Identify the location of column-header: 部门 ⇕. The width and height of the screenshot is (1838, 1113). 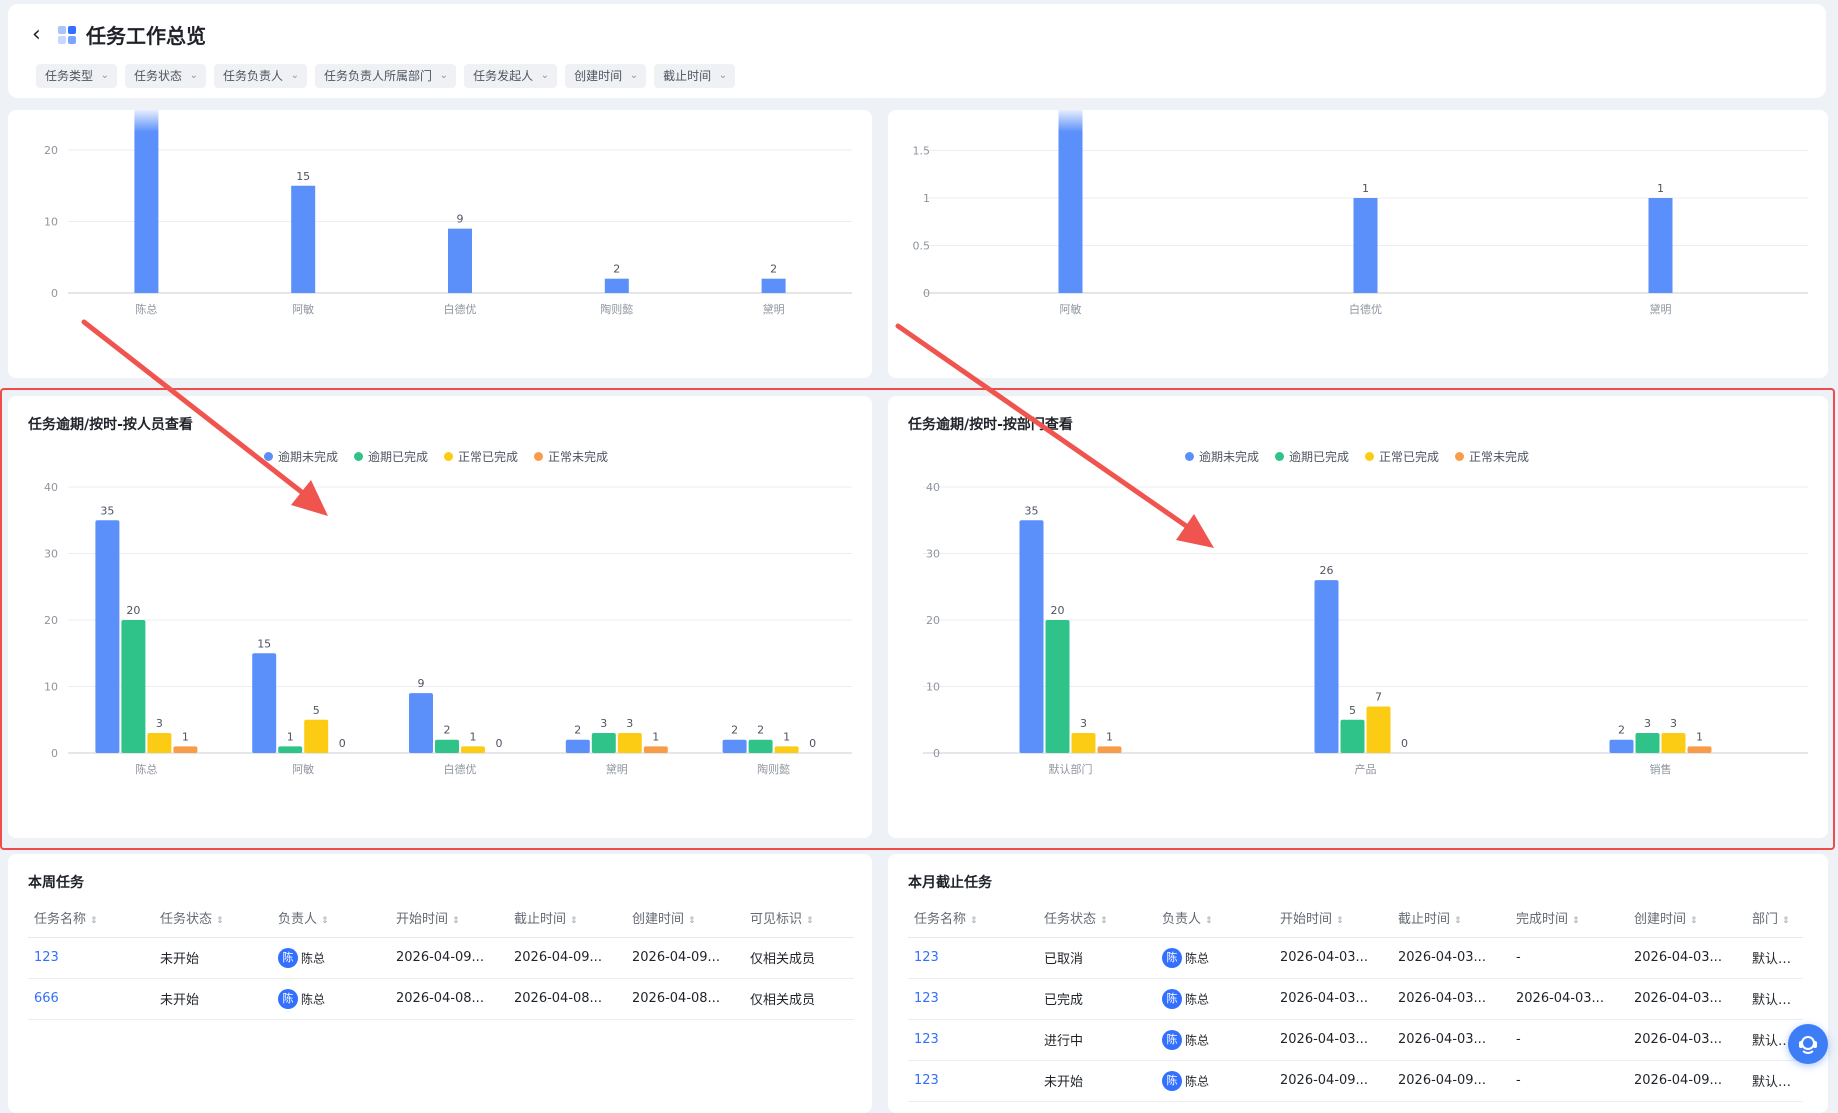
(1774, 918).